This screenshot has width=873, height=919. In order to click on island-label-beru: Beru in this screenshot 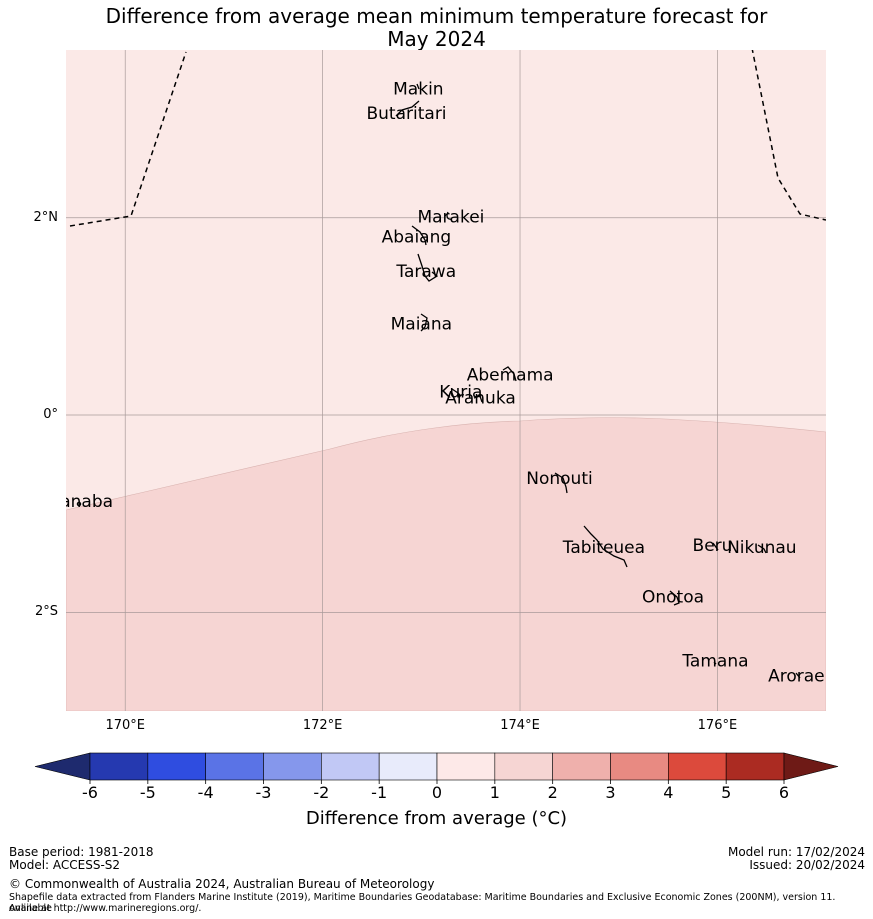, I will do `click(713, 546)`.